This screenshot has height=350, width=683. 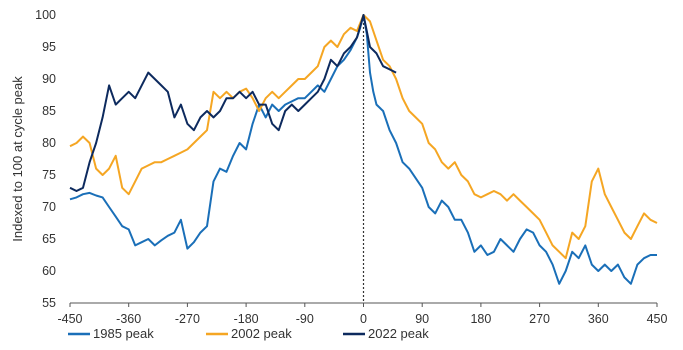 What do you see at coordinates (246, 319) in the screenshot?
I see `x-tick-label: -180` at bounding box center [246, 319].